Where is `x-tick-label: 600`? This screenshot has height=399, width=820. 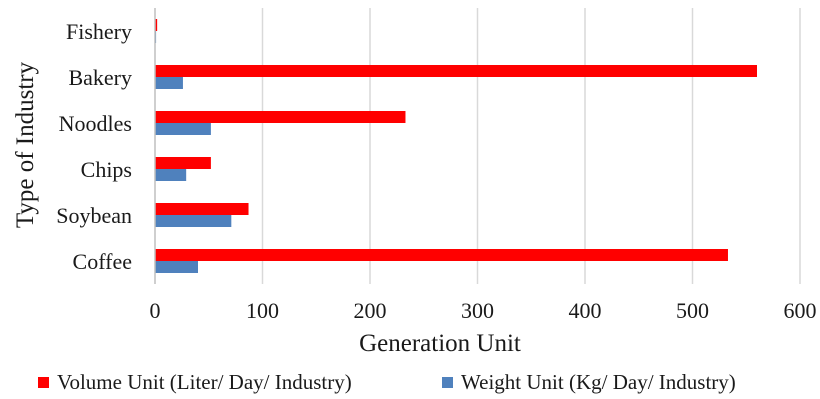 x-tick-label: 600 is located at coordinates (800, 310).